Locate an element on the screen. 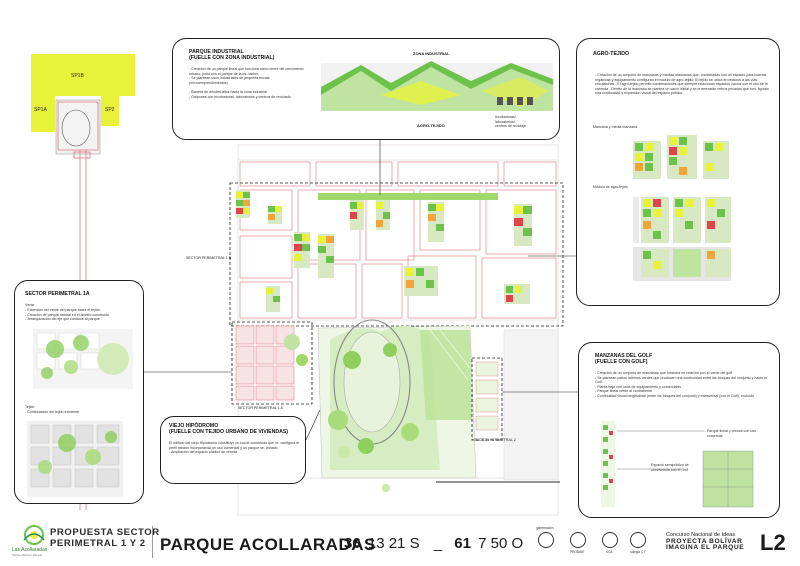 The width and height of the screenshot is (800, 566). sector-1a-grid is located at coordinates (272, 363).